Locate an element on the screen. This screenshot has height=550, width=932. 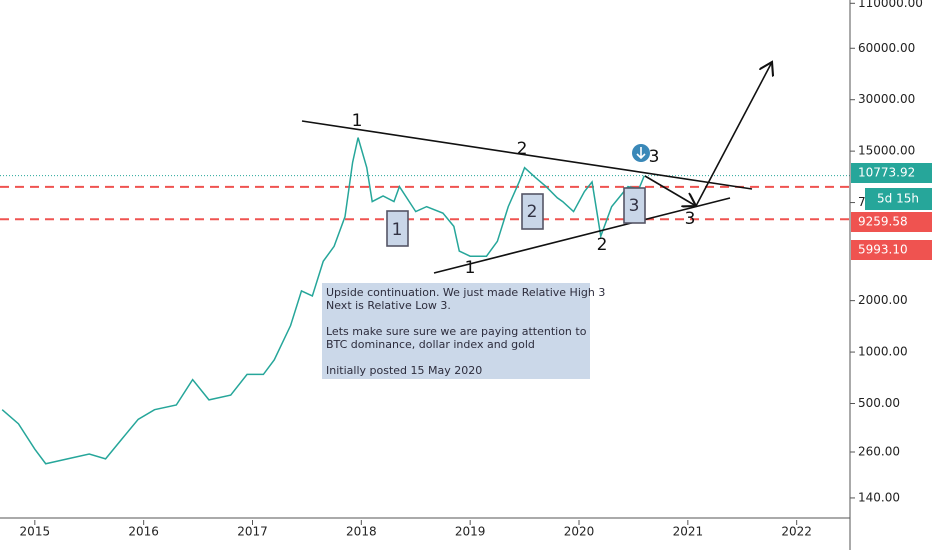
note-line: BTC dominance, dollar index and gold is located at coordinates (430, 344).